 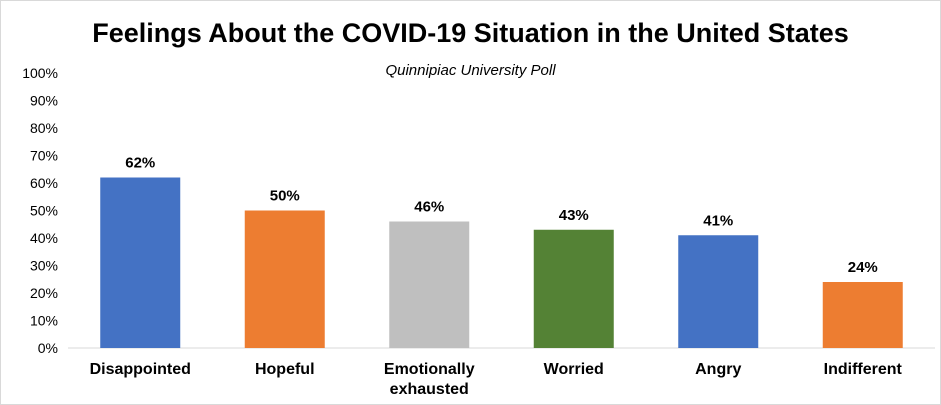 I want to click on y-tick-label: 10%, so click(x=44, y=321).